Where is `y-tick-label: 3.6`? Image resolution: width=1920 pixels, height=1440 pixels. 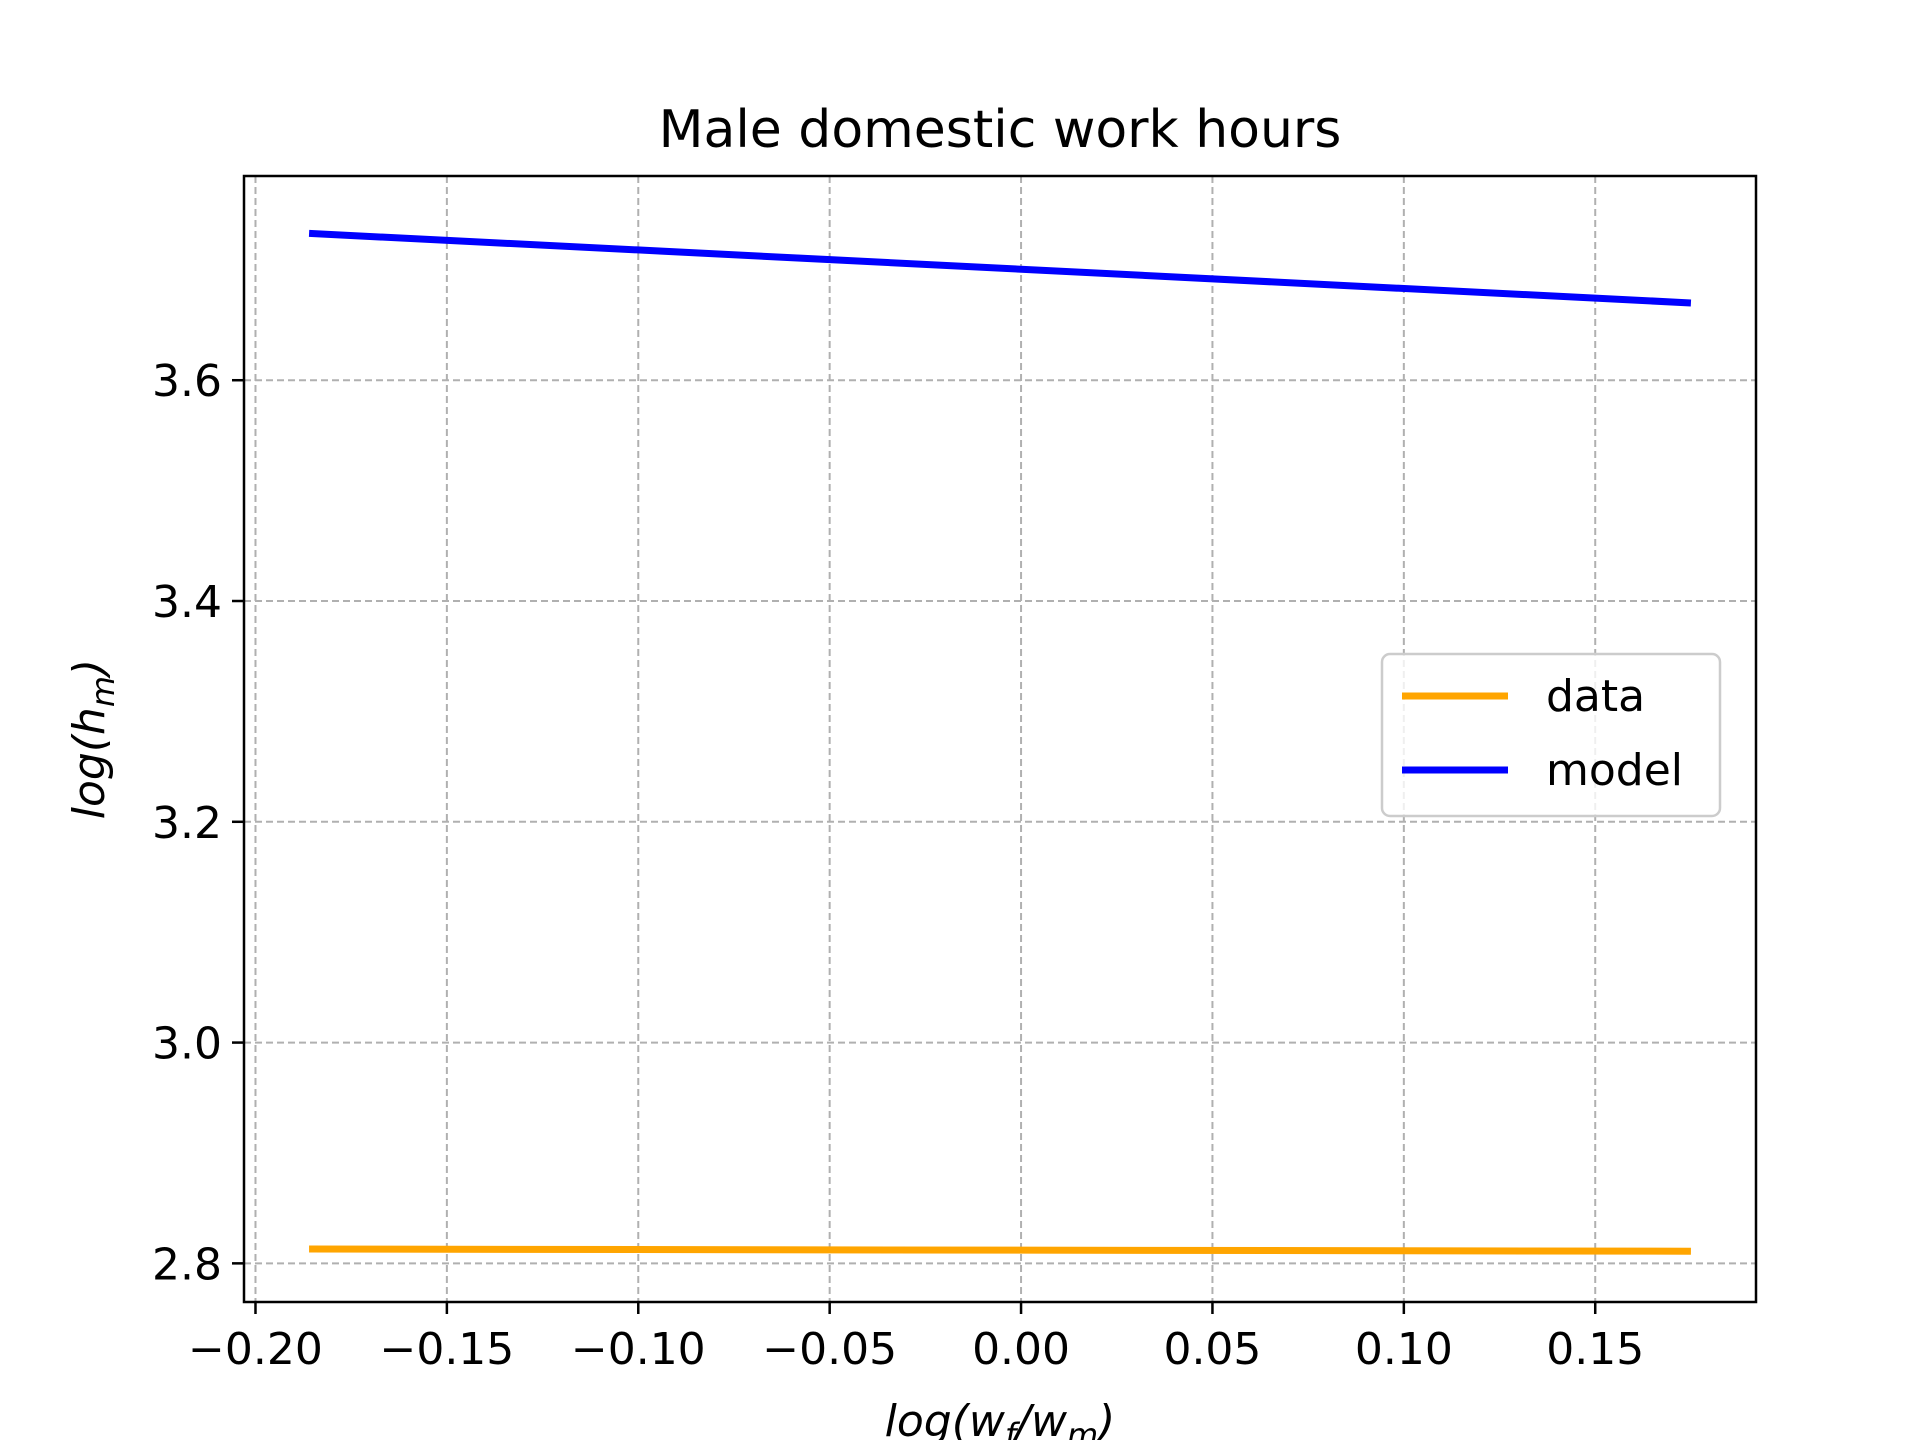 y-tick-label: 3.6 is located at coordinates (187, 381).